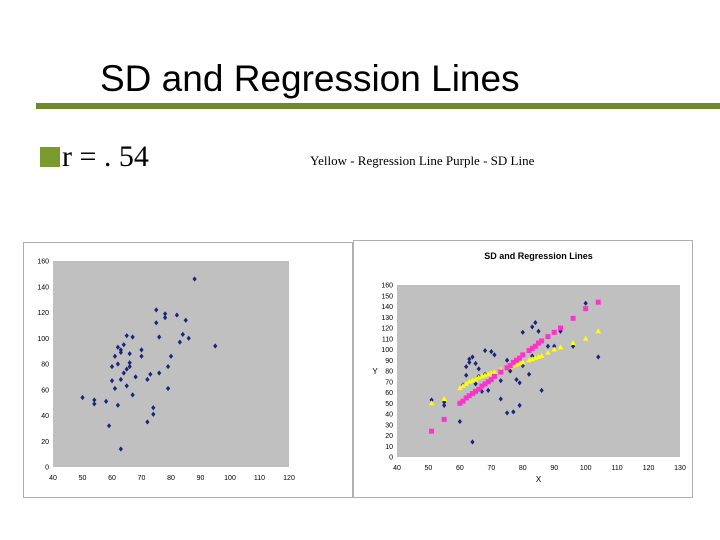 This screenshot has height=540, width=720. I want to click on x-tick-label: 60, so click(460, 468).